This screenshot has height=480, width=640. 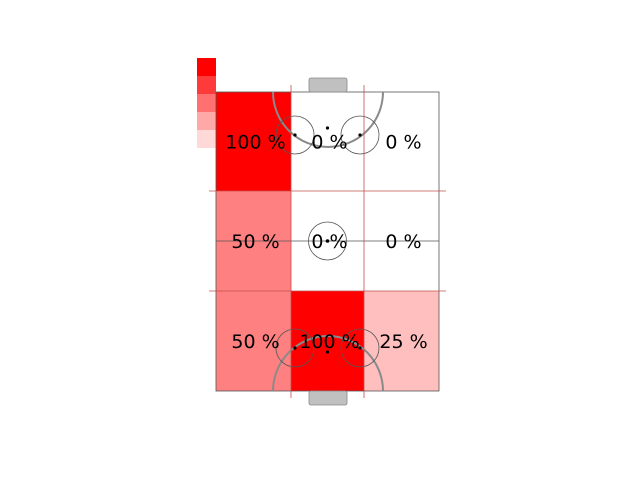 I want to click on faceoff-dot-bottom-left, so click(x=295, y=348).